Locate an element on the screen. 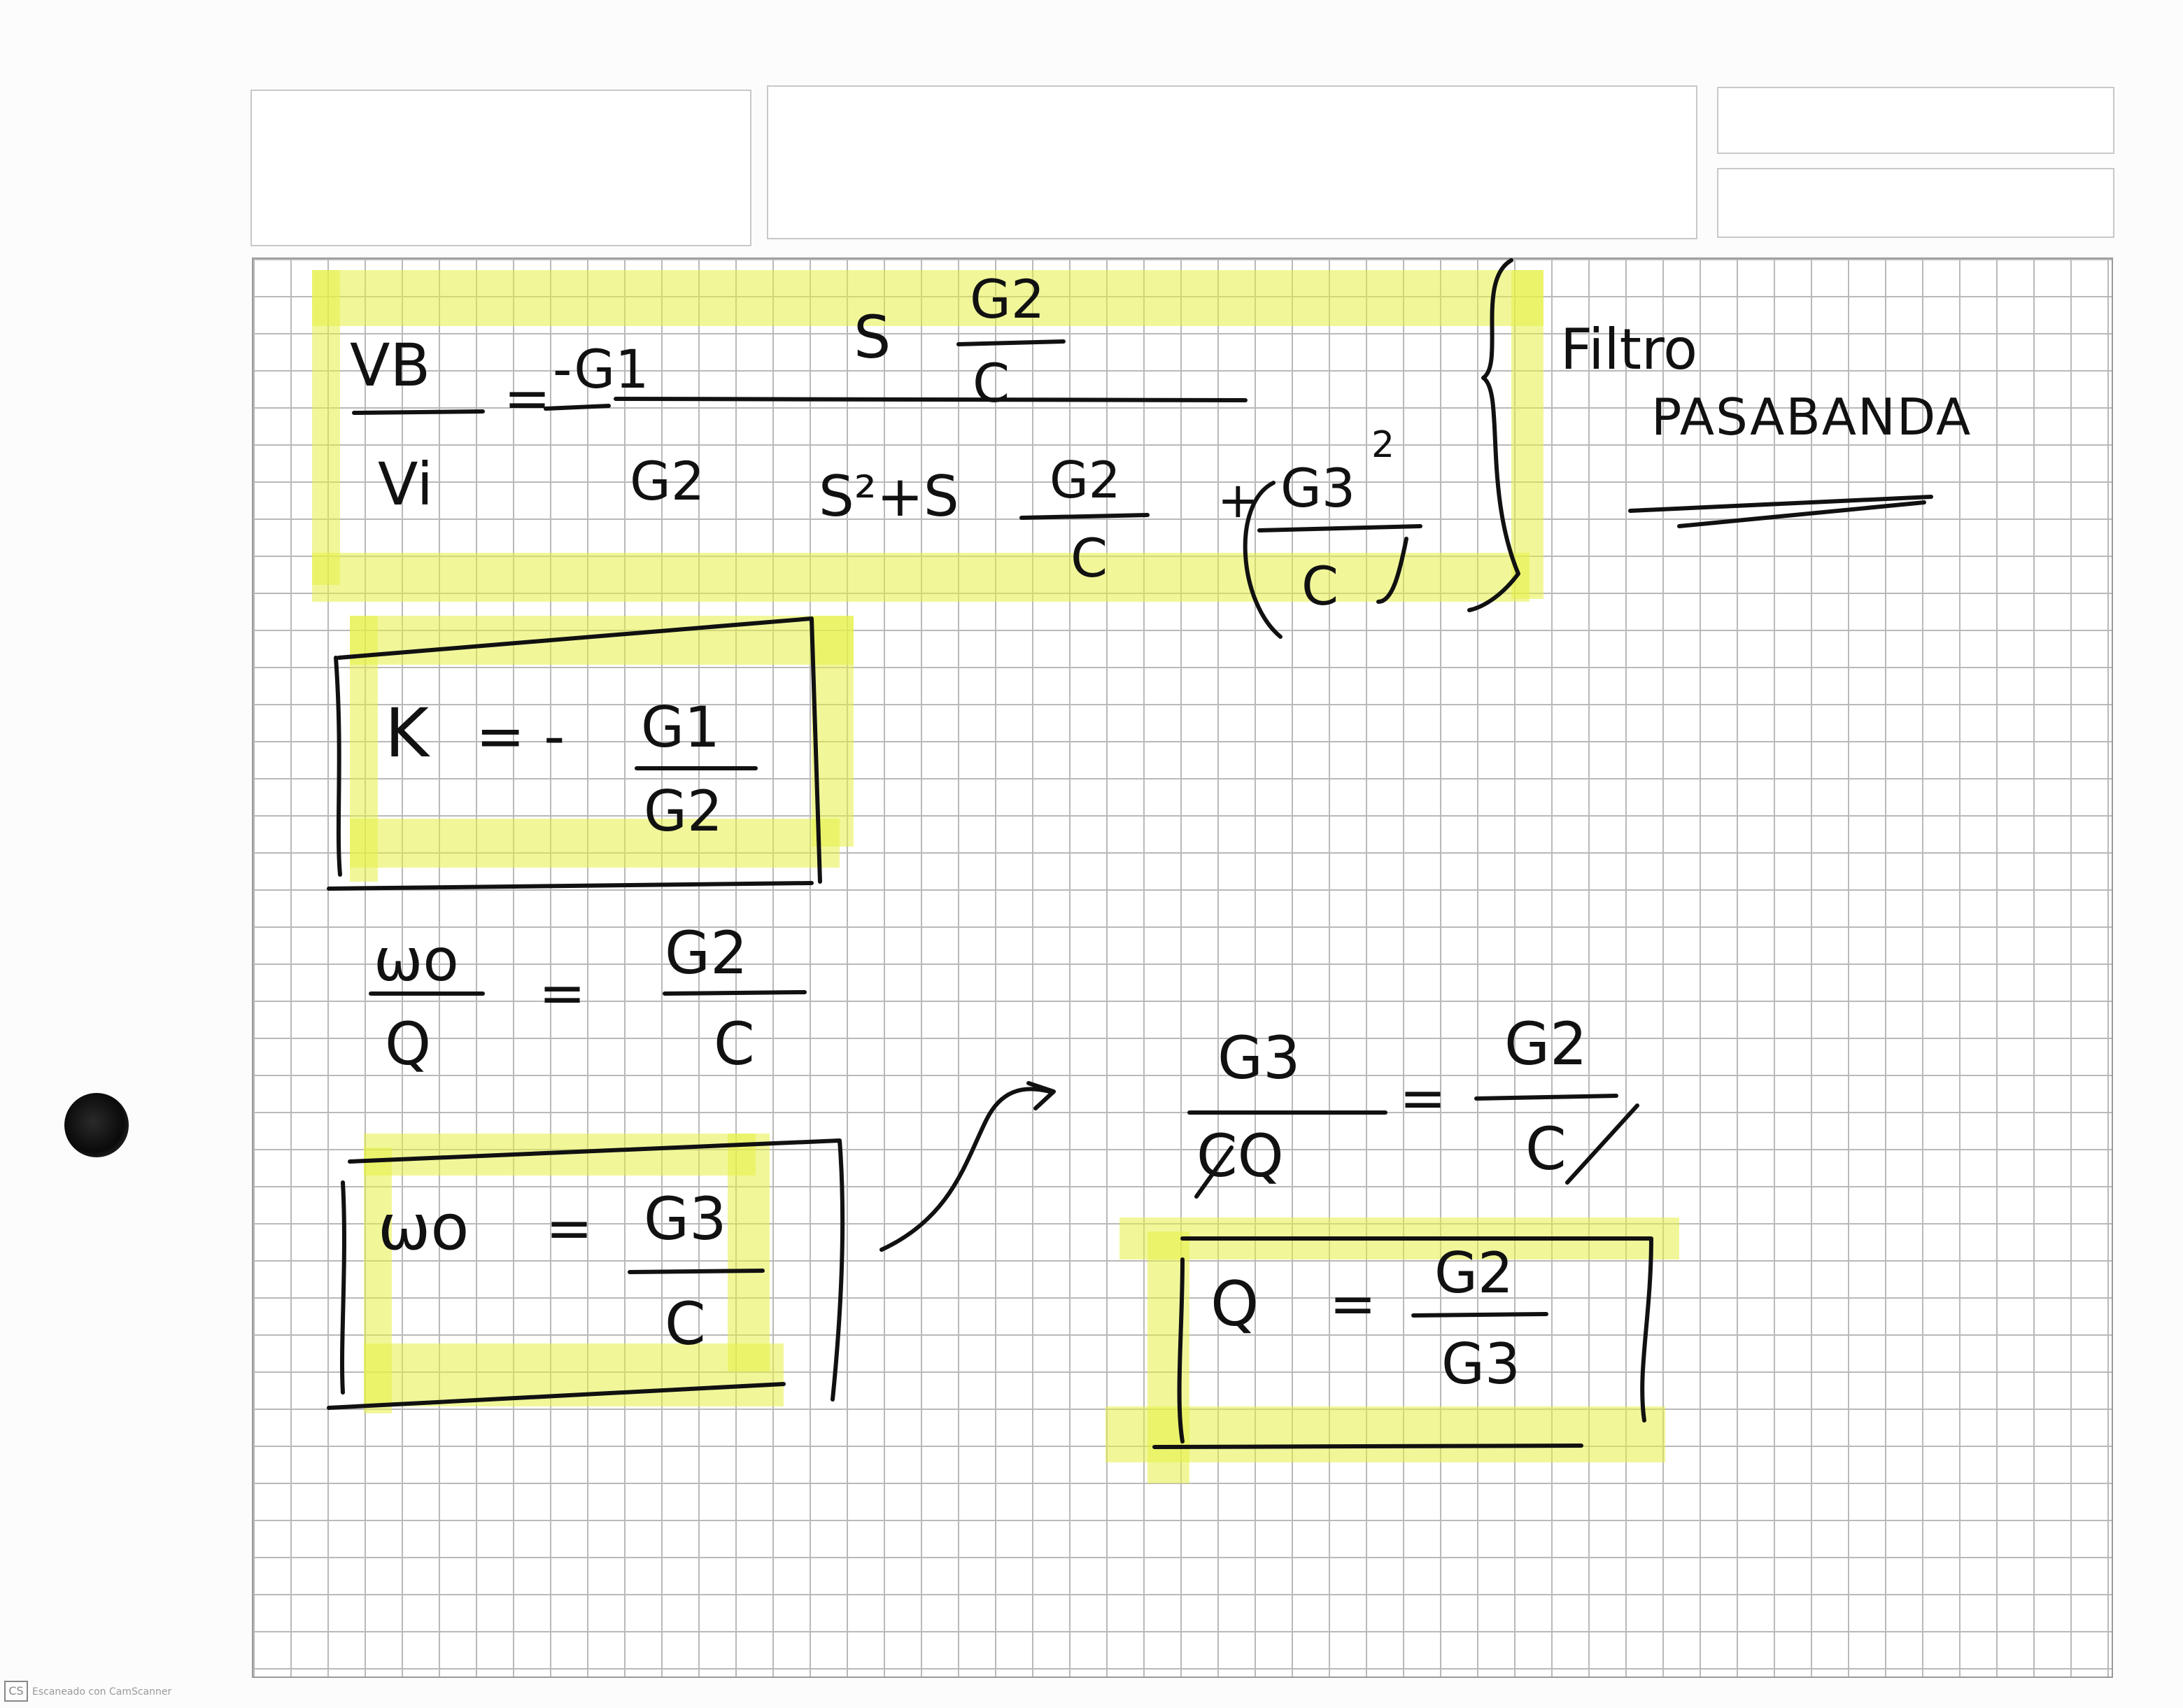  sub-equals: = is located at coordinates (1423, 1098).